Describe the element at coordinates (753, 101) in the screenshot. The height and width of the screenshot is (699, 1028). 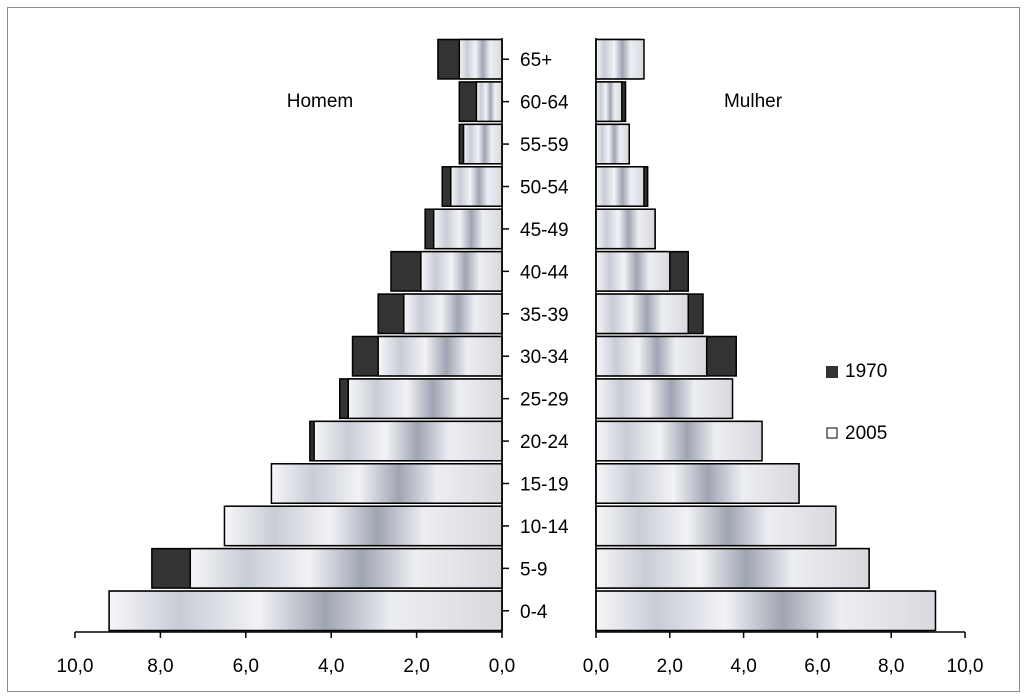
I see `right-side-label: Mulher` at that location.